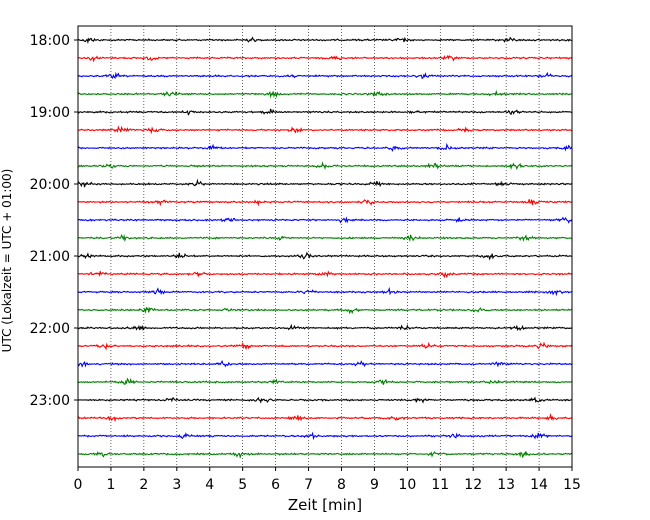 The image size is (650, 520). What do you see at coordinates (539, 485) in the screenshot?
I see `x-tick-label: 14` at bounding box center [539, 485].